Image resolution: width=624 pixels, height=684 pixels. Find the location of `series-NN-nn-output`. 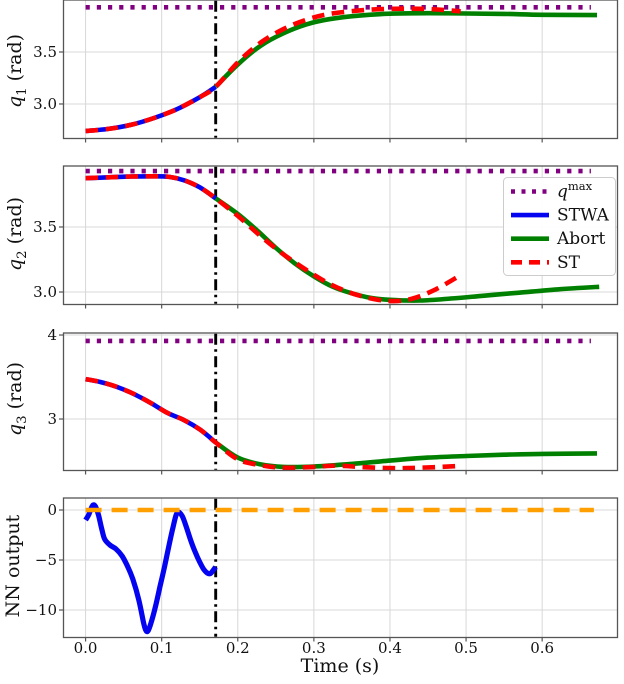

series-NN-nn-output is located at coordinates (150, 568).